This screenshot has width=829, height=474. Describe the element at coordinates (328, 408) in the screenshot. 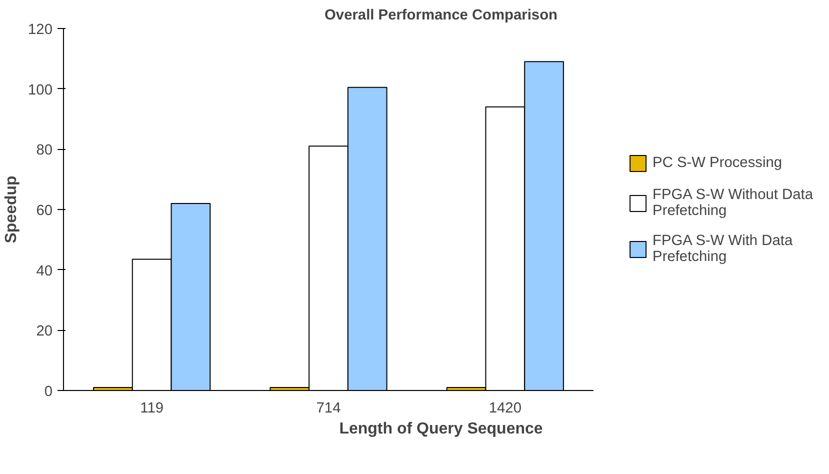

I see `x-tick-label: 714` at that location.